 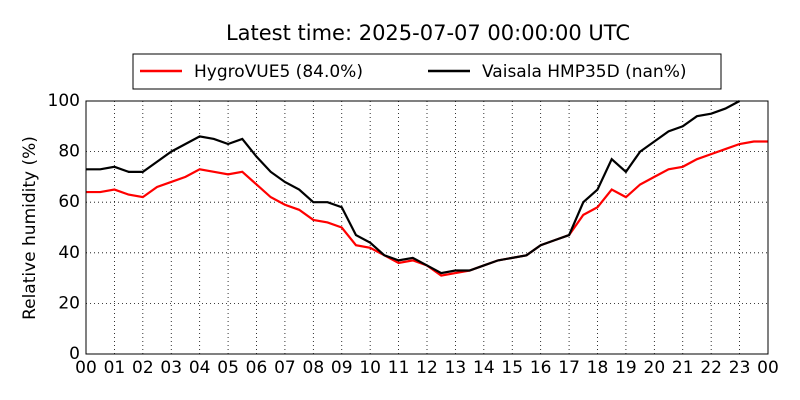 What do you see at coordinates (342, 368) in the screenshot?
I see `x-tick-label: 09` at bounding box center [342, 368].